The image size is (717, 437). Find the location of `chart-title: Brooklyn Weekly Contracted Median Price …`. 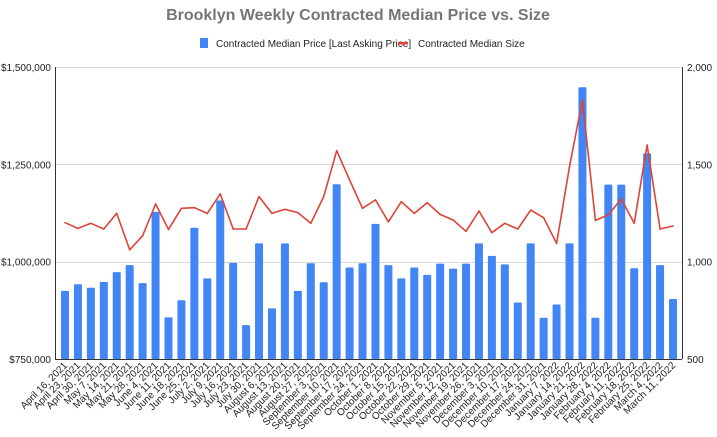

chart-title: Brooklyn Weekly Contracted Median Price … is located at coordinates (358, 15).